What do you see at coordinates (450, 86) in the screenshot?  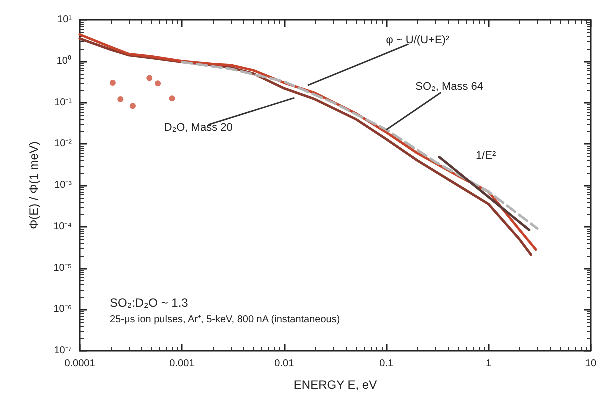 I see `annotation: SO₂, Mass 64` at bounding box center [450, 86].